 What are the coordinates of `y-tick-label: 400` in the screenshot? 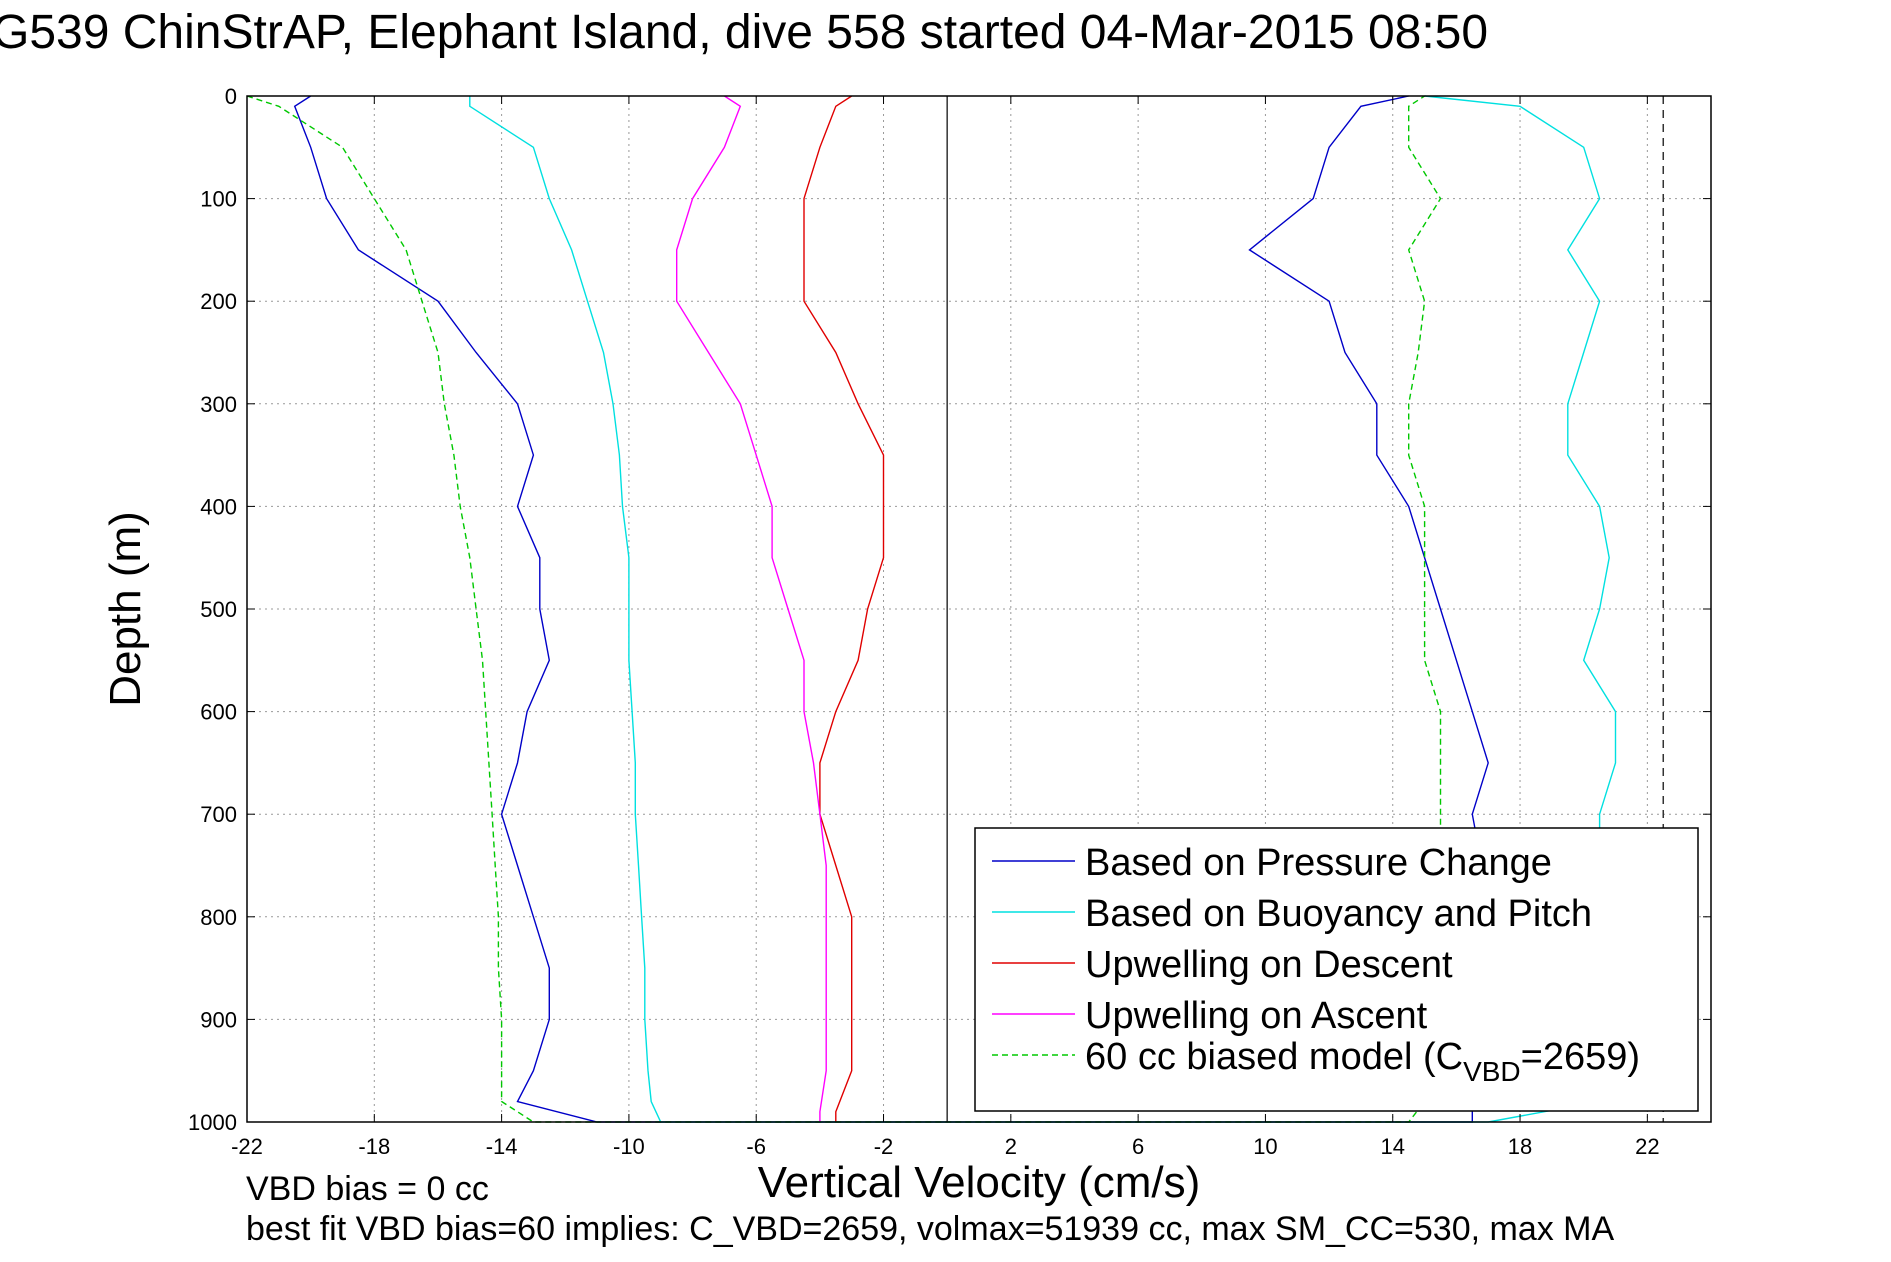 It's located at (218, 506).